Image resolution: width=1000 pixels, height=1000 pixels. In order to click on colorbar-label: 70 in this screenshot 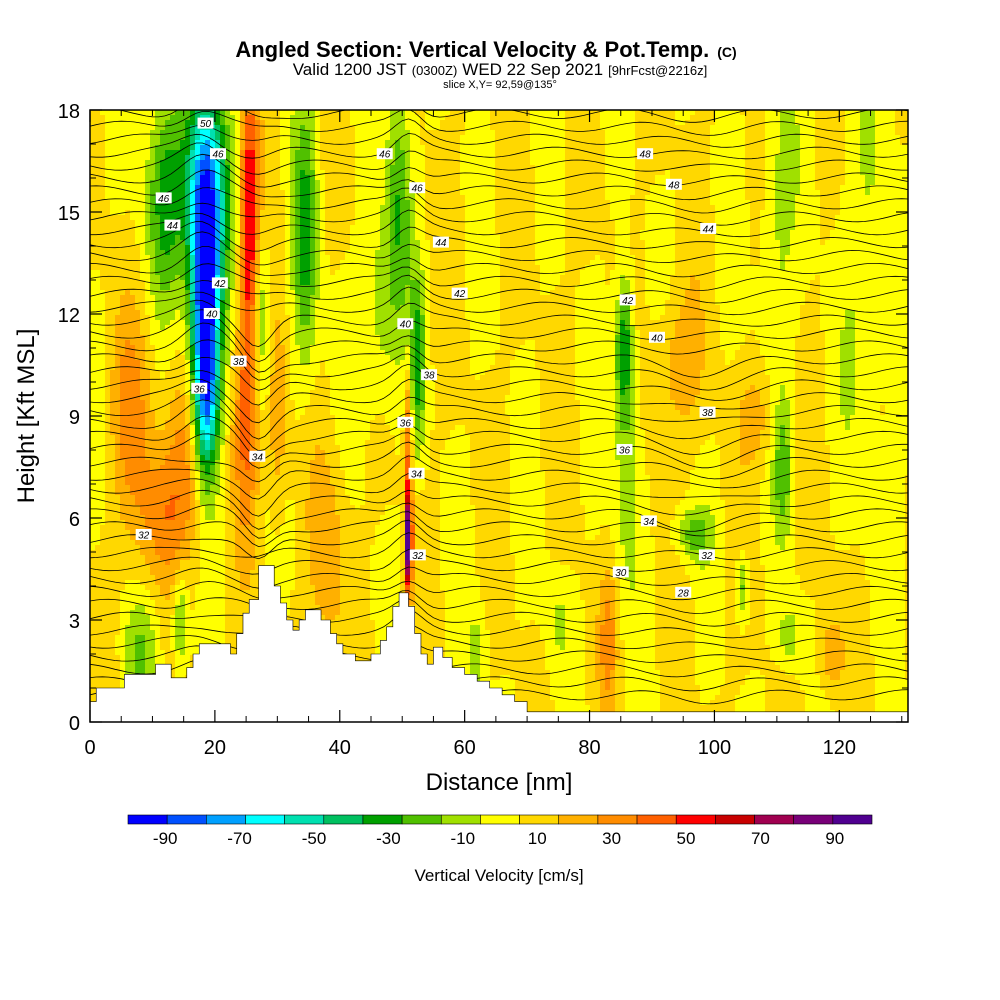, I will do `click(760, 838)`.